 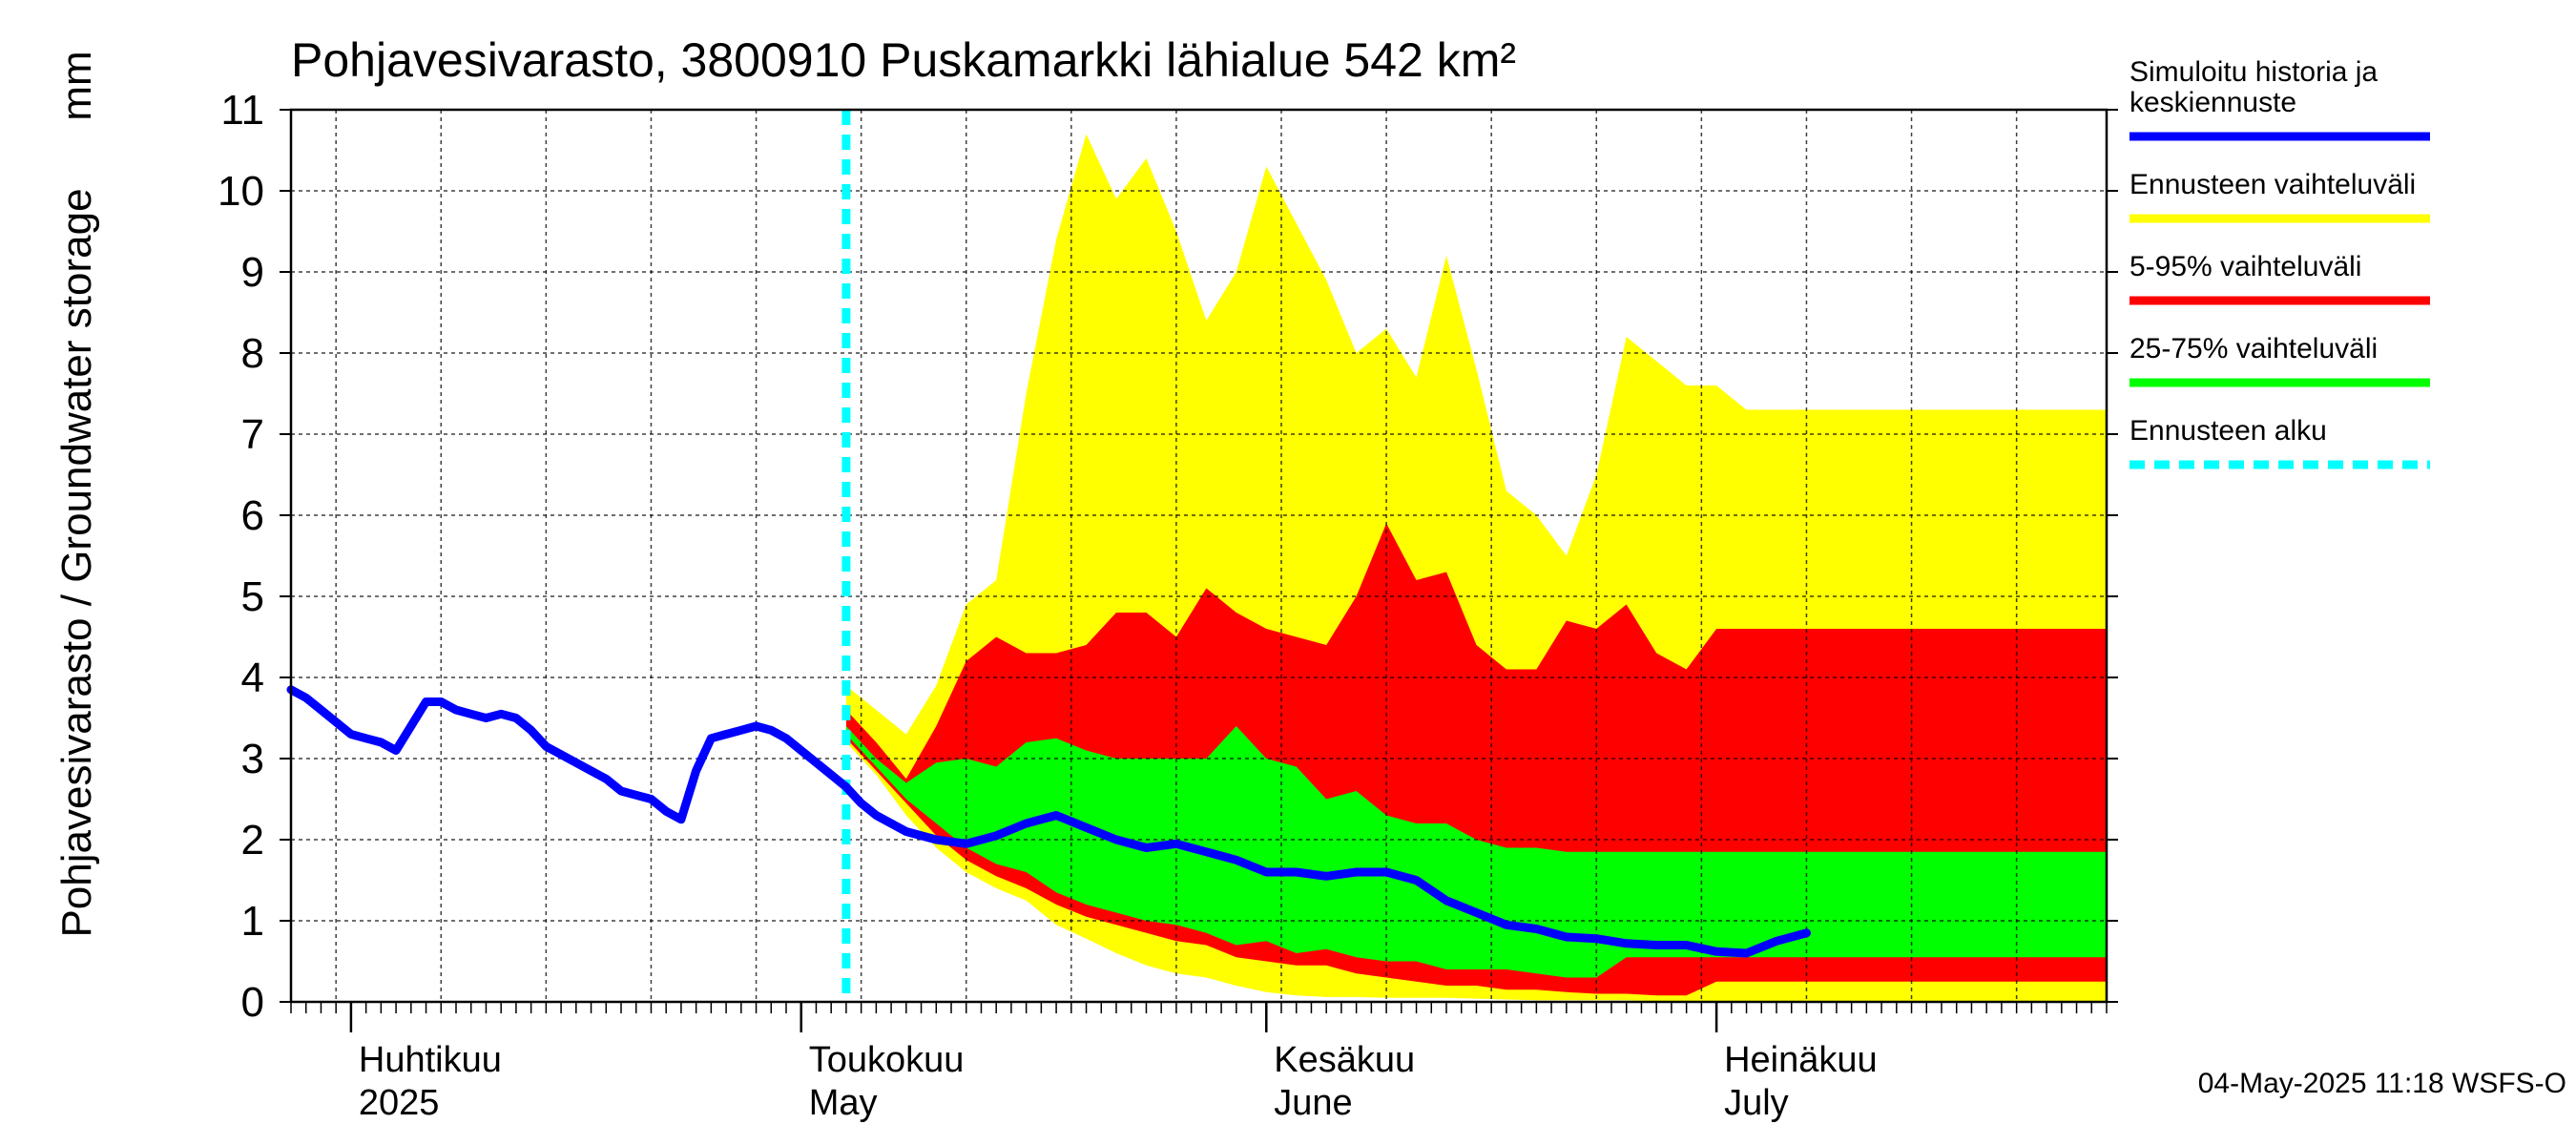 I want to click on x-month-sublabel: 2025, so click(x=399, y=1103).